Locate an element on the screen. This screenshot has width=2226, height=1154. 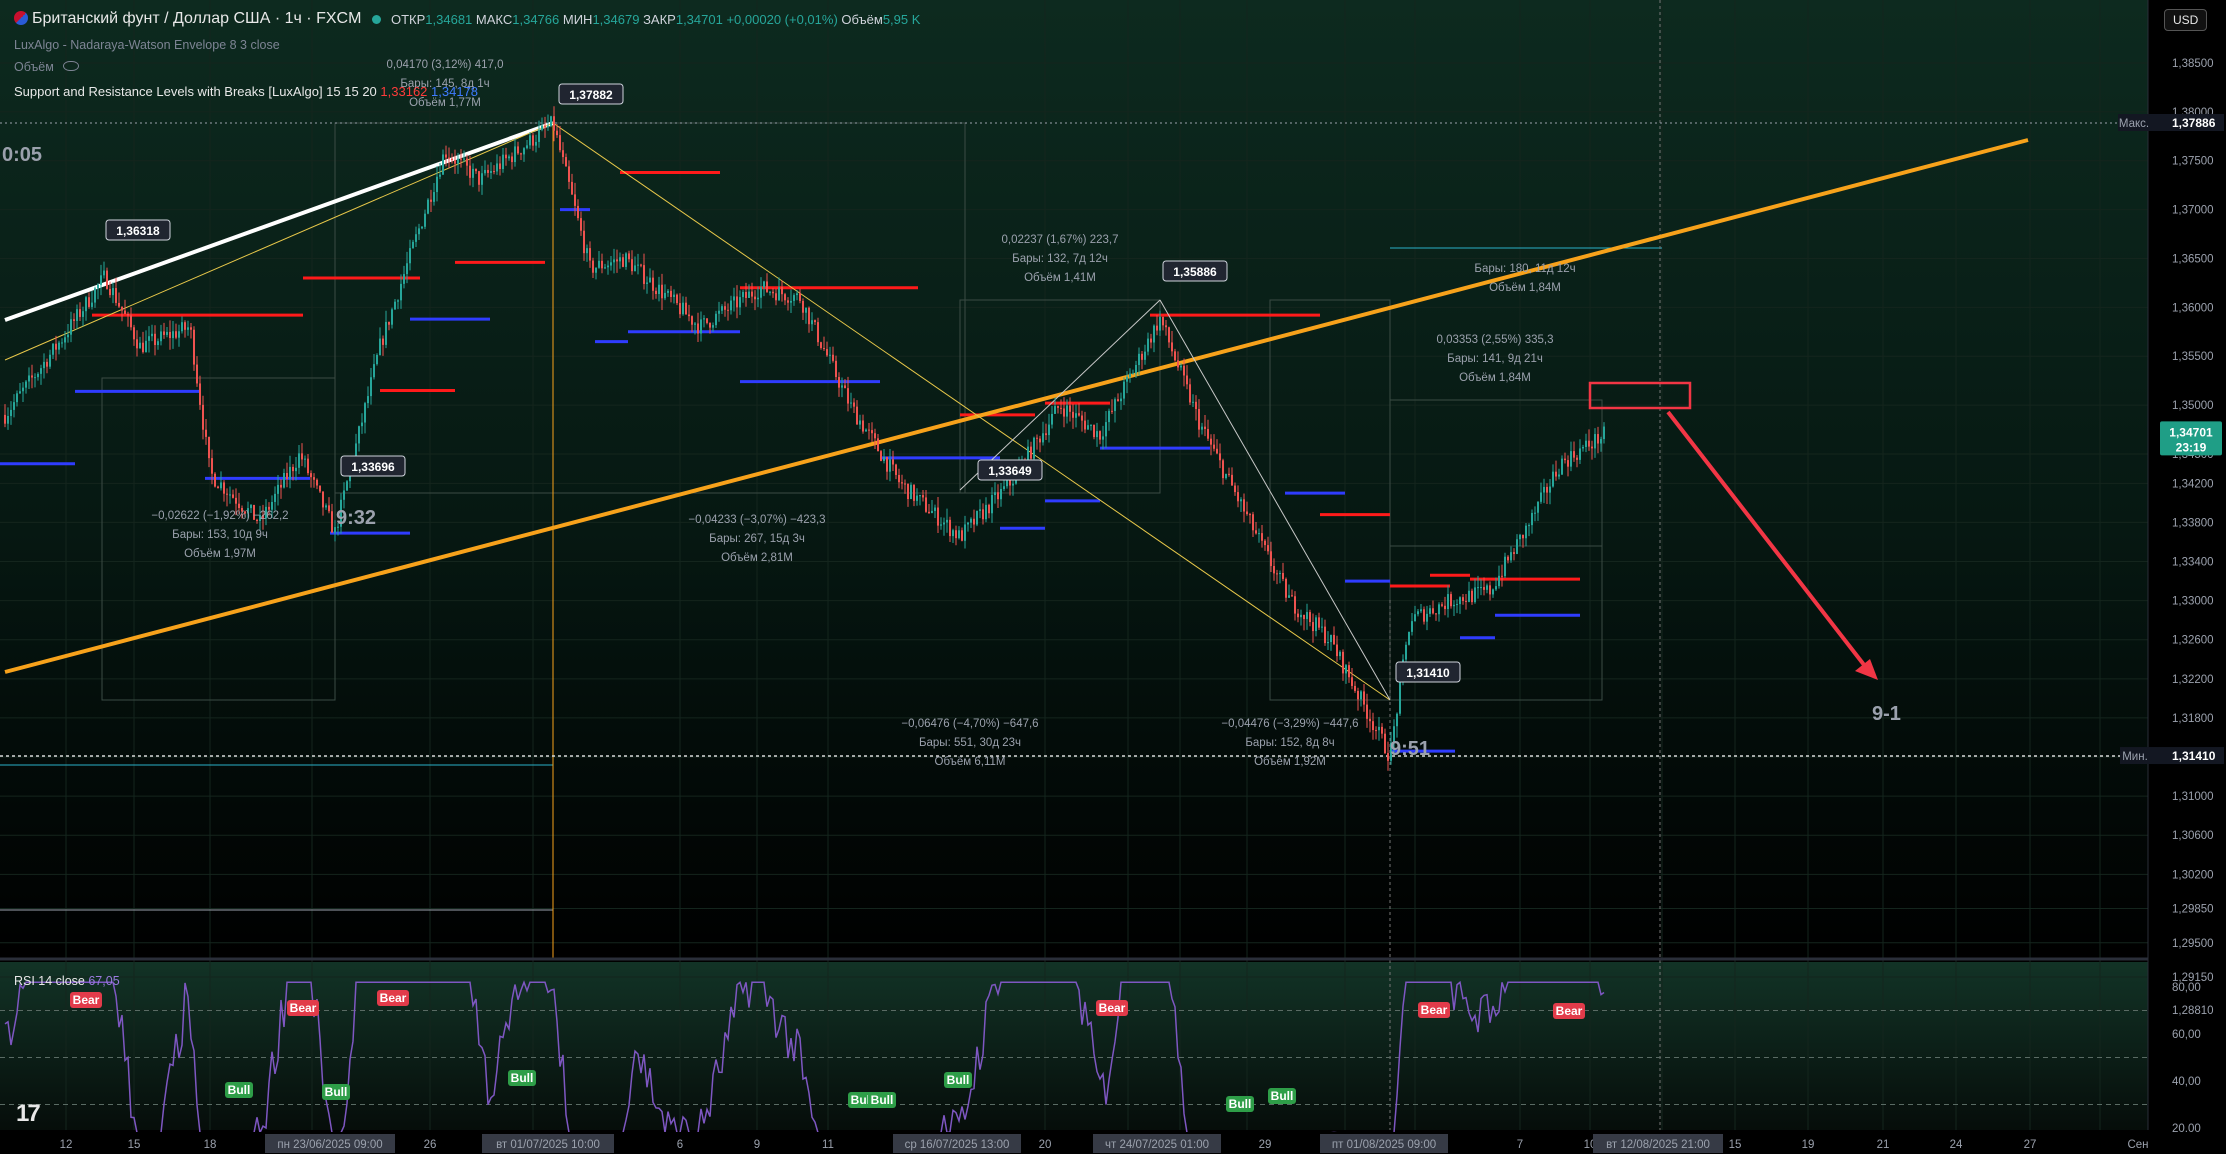
eye-hidden-icon is located at coordinates (71, 66).